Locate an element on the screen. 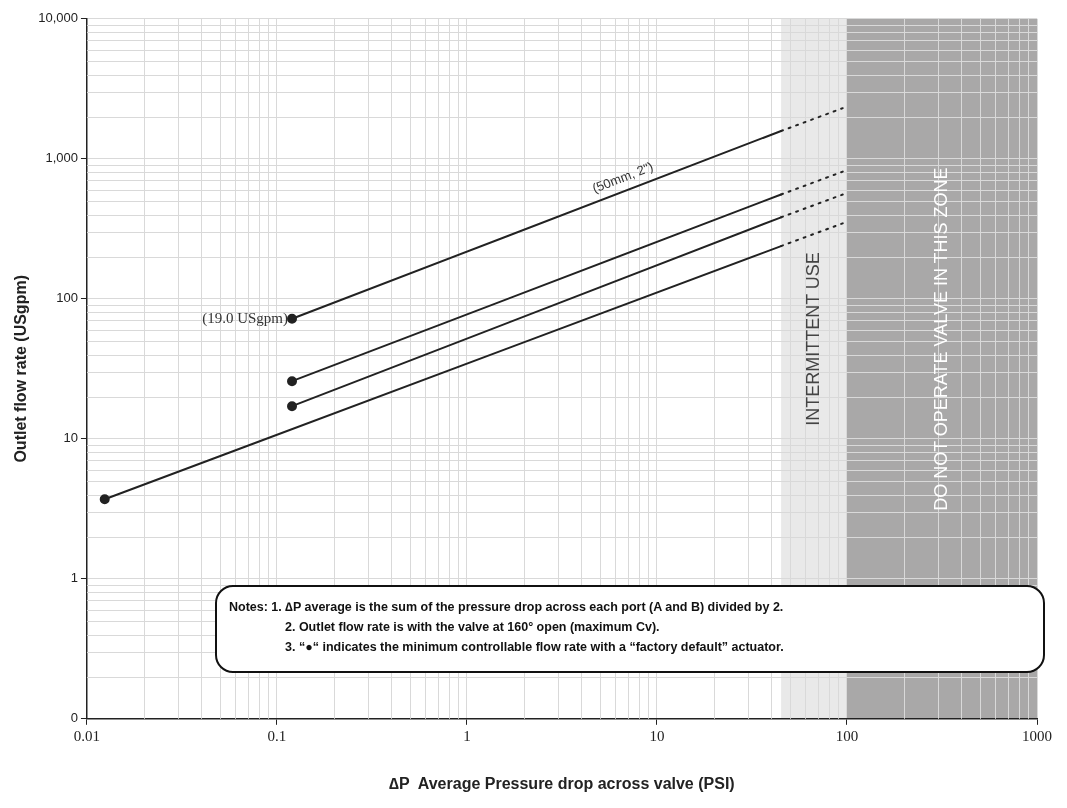 The image size is (1067, 808). y-tick-label: 100 is located at coordinates (67, 298).